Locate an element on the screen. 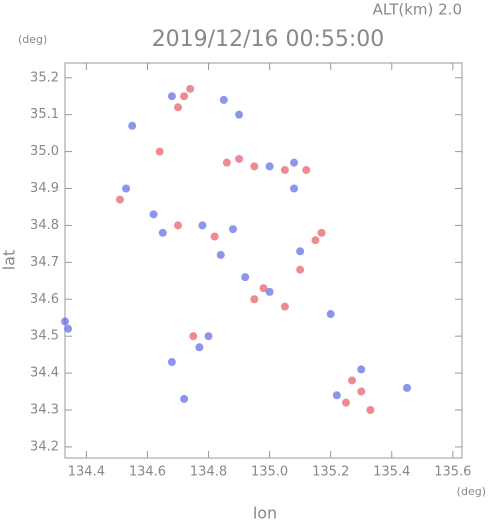 The width and height of the screenshot is (491, 525). y-tick-label: 34.4 is located at coordinates (44, 373).